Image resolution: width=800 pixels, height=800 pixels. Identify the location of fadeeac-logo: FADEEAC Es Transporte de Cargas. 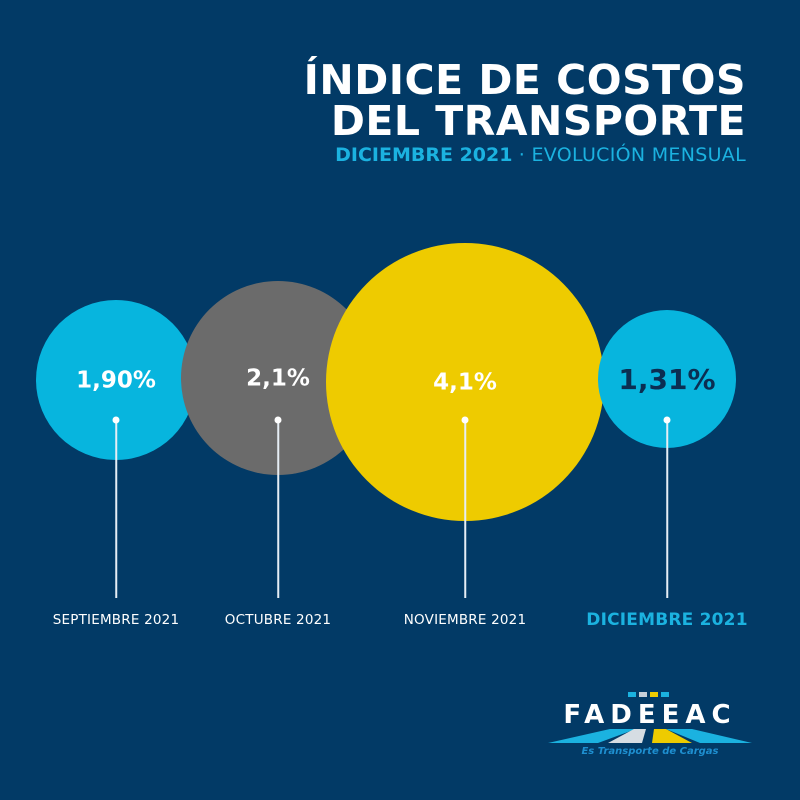
(650, 725).